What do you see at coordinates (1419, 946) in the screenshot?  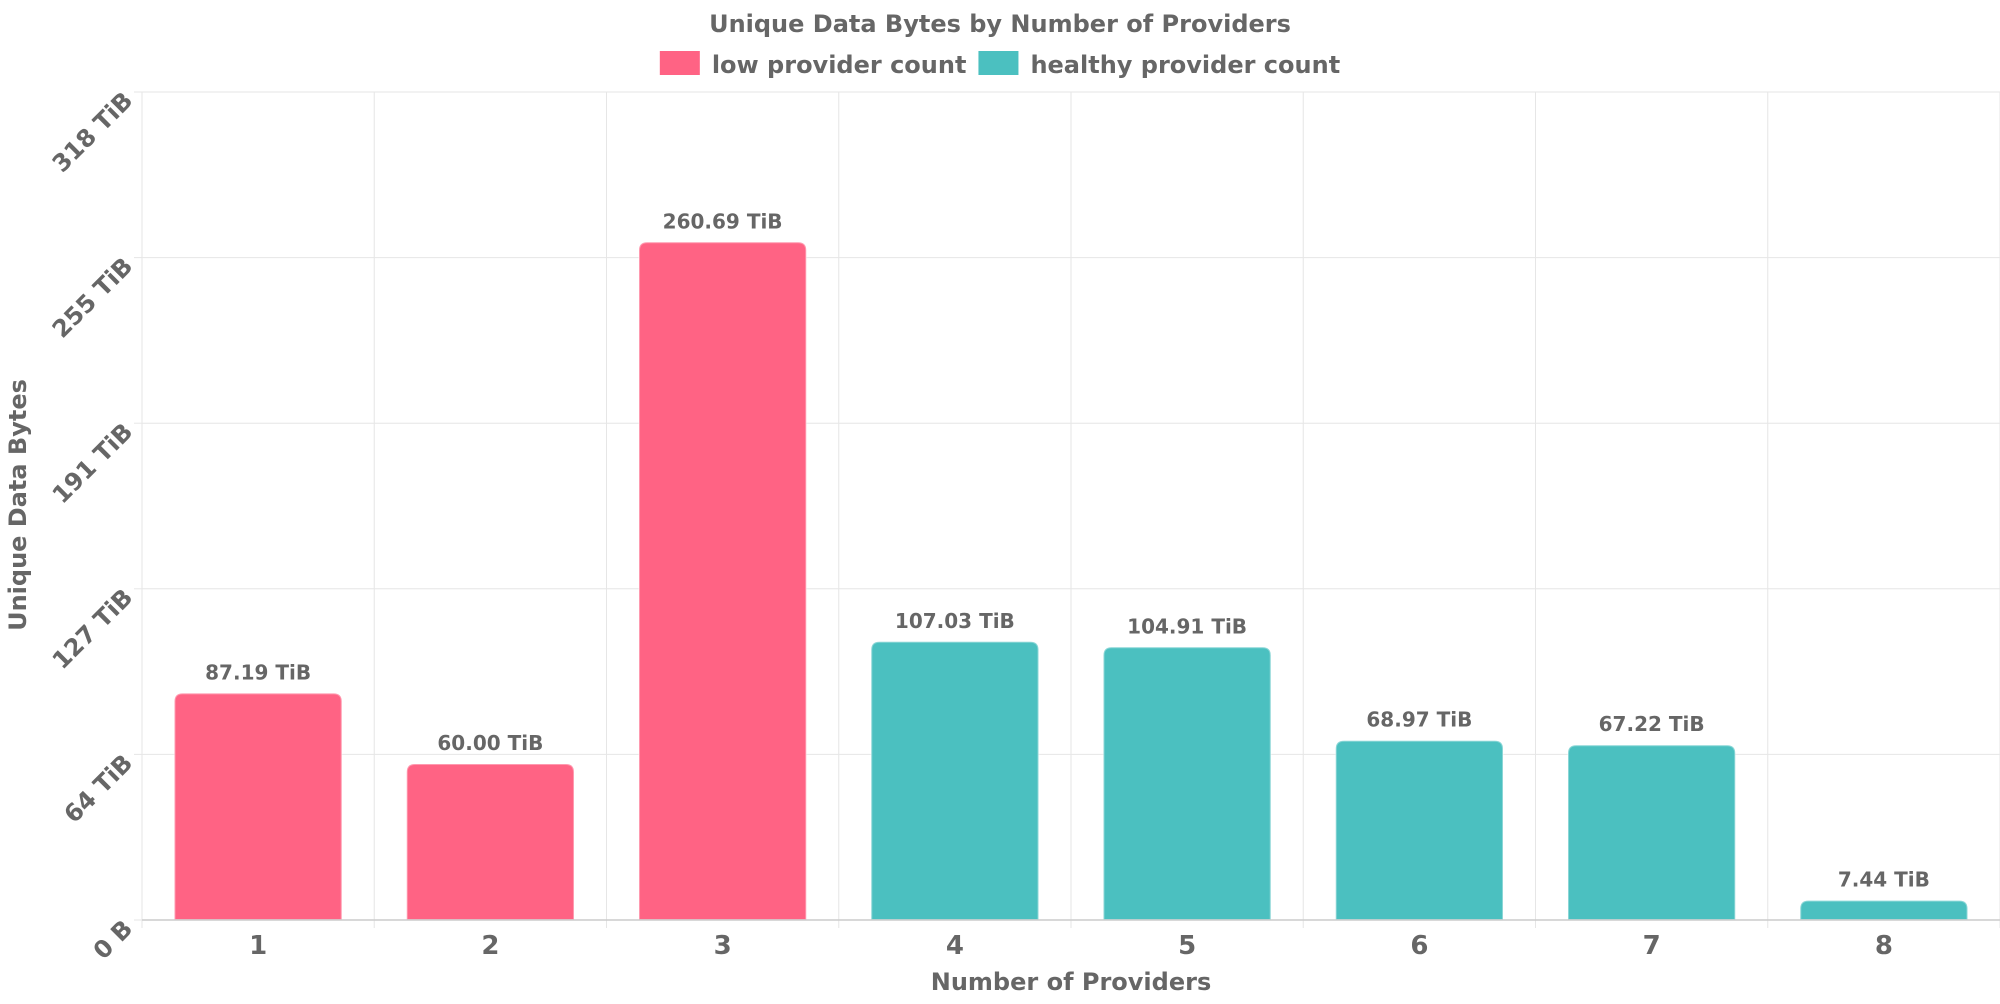 I see `x-tick-label: 6` at bounding box center [1419, 946].